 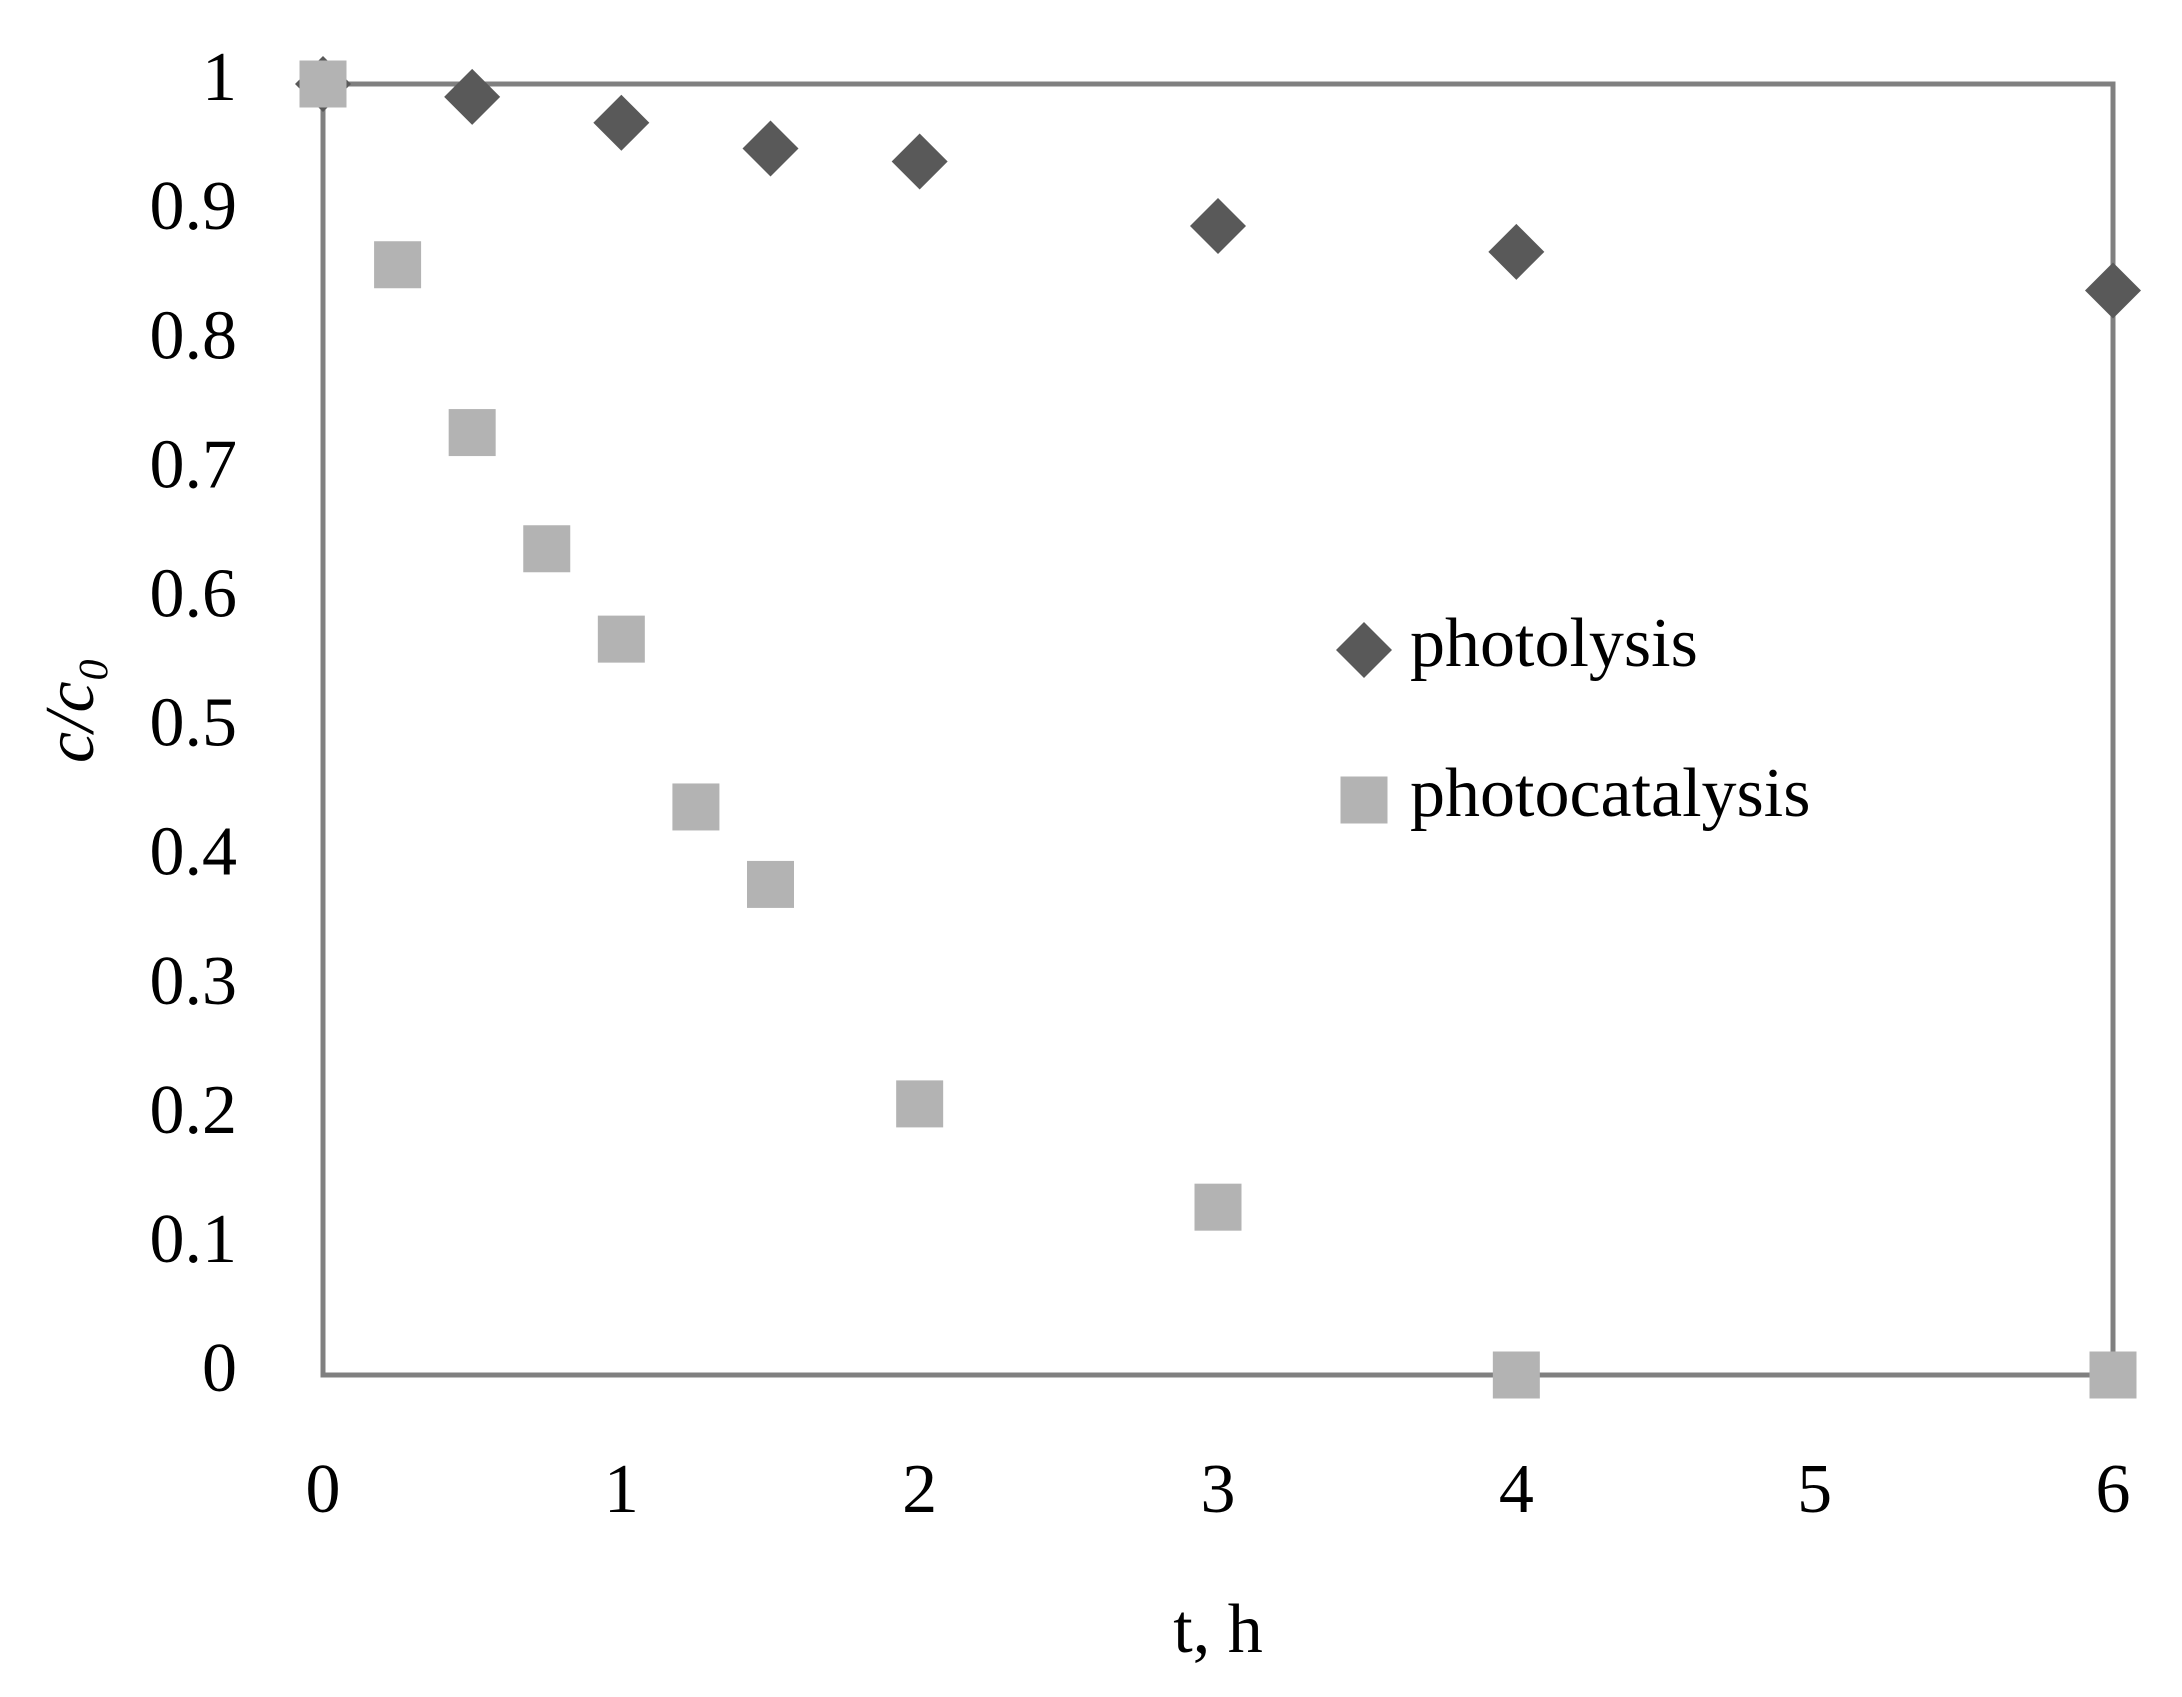 What do you see at coordinates (2113, 1489) in the screenshot?
I see `x-tick-label: 6` at bounding box center [2113, 1489].